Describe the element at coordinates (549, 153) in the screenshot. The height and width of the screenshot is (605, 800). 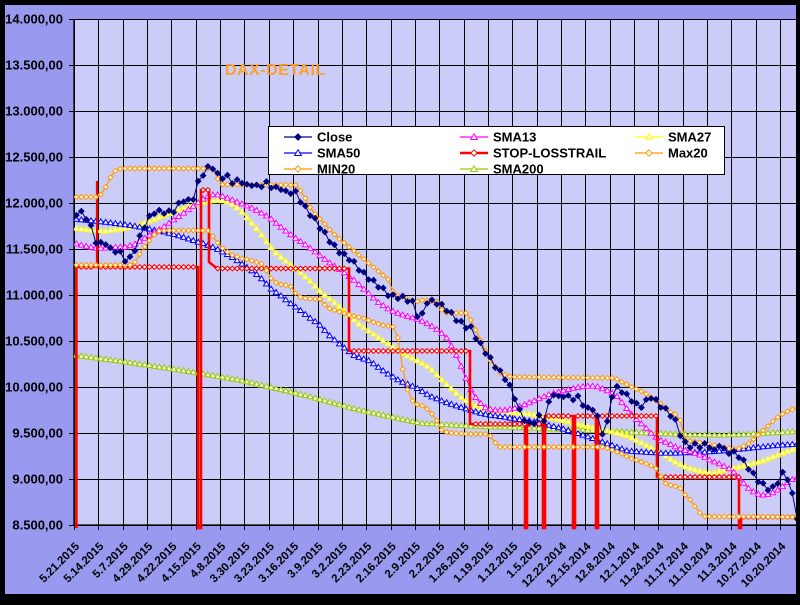
I see `svg-text: STOP-LOSSTRAIL` at that location.